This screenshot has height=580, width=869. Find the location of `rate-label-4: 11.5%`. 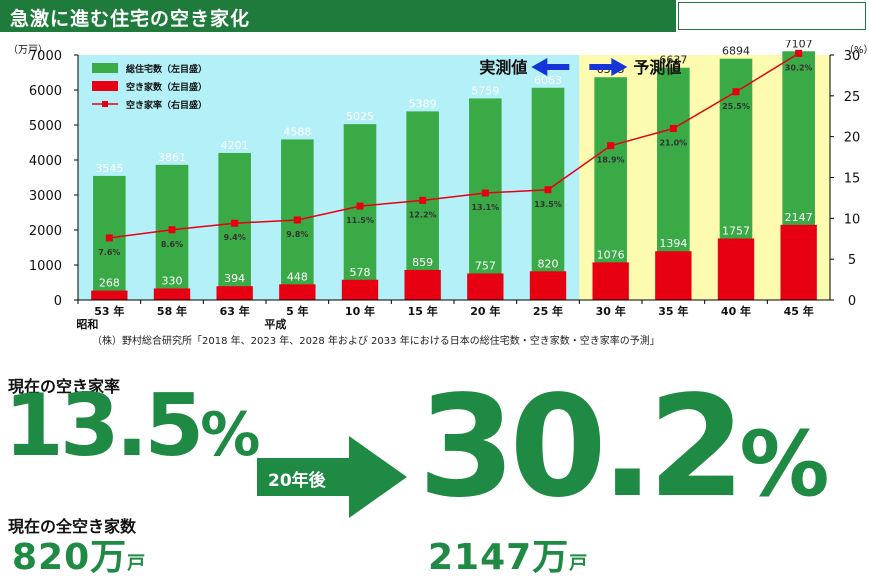

rate-label-4: 11.5% is located at coordinates (360, 220).